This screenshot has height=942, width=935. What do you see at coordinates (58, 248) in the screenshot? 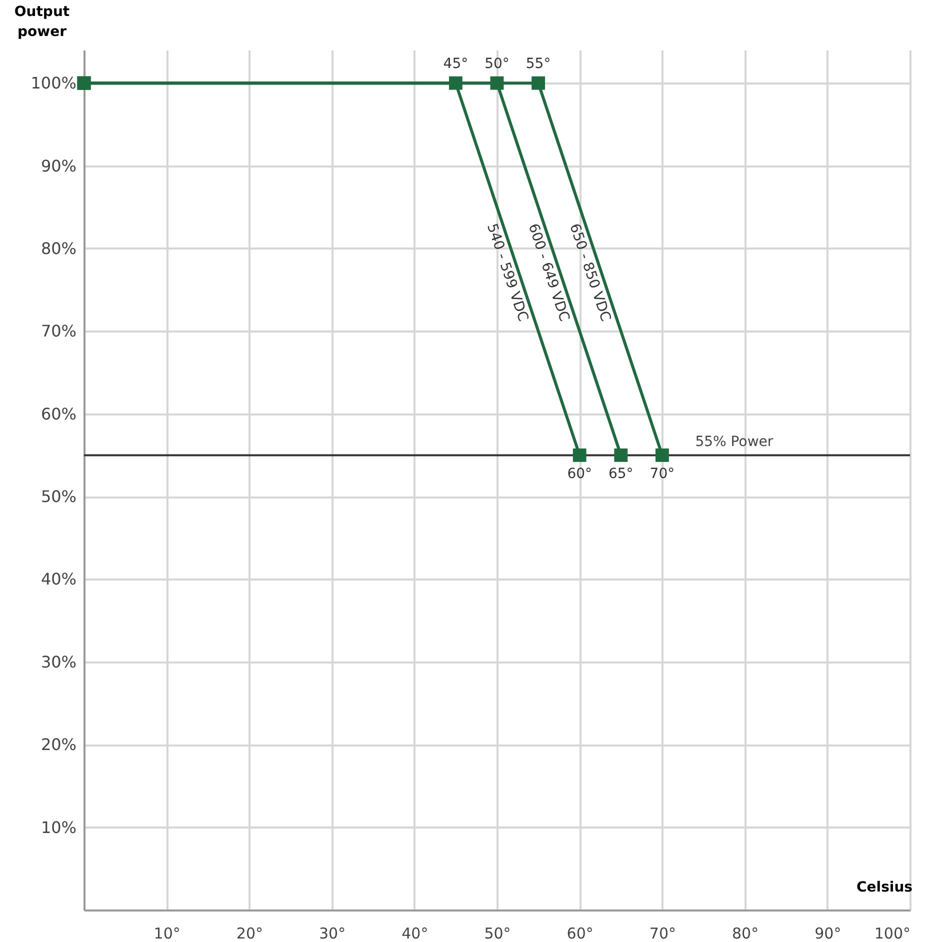
I see `y-tick-label: 80%` at bounding box center [58, 248].